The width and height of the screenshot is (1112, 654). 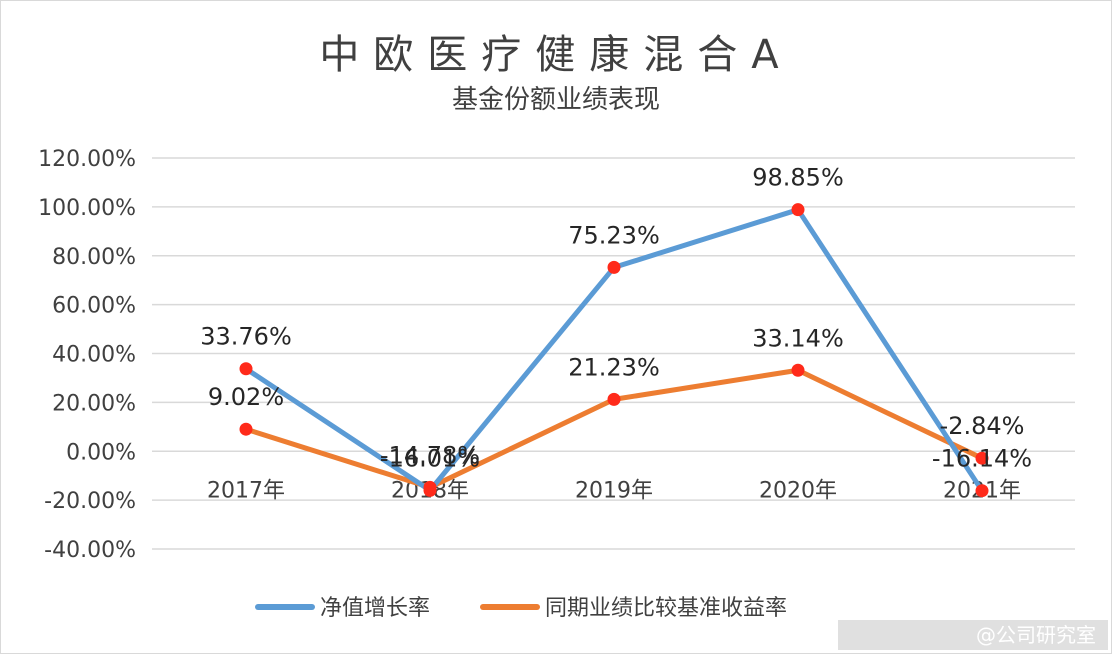 What do you see at coordinates (94, 403) in the screenshot?
I see `y-tick-label: 20.00%` at bounding box center [94, 403].